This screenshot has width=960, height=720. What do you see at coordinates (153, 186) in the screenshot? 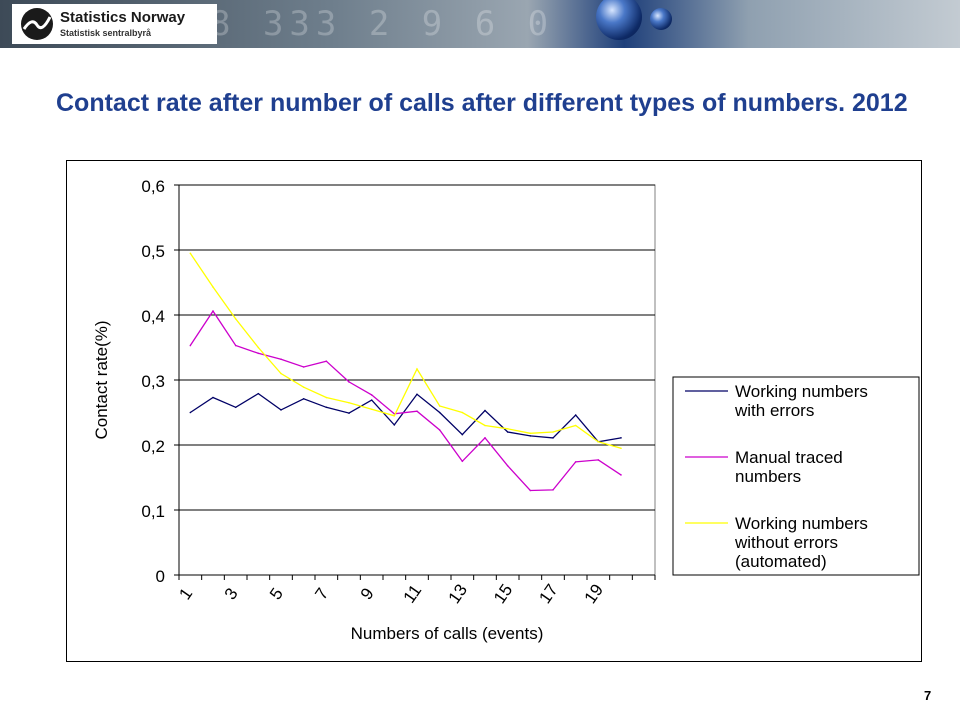
I see `y-tick-label: 0,6` at bounding box center [153, 186].